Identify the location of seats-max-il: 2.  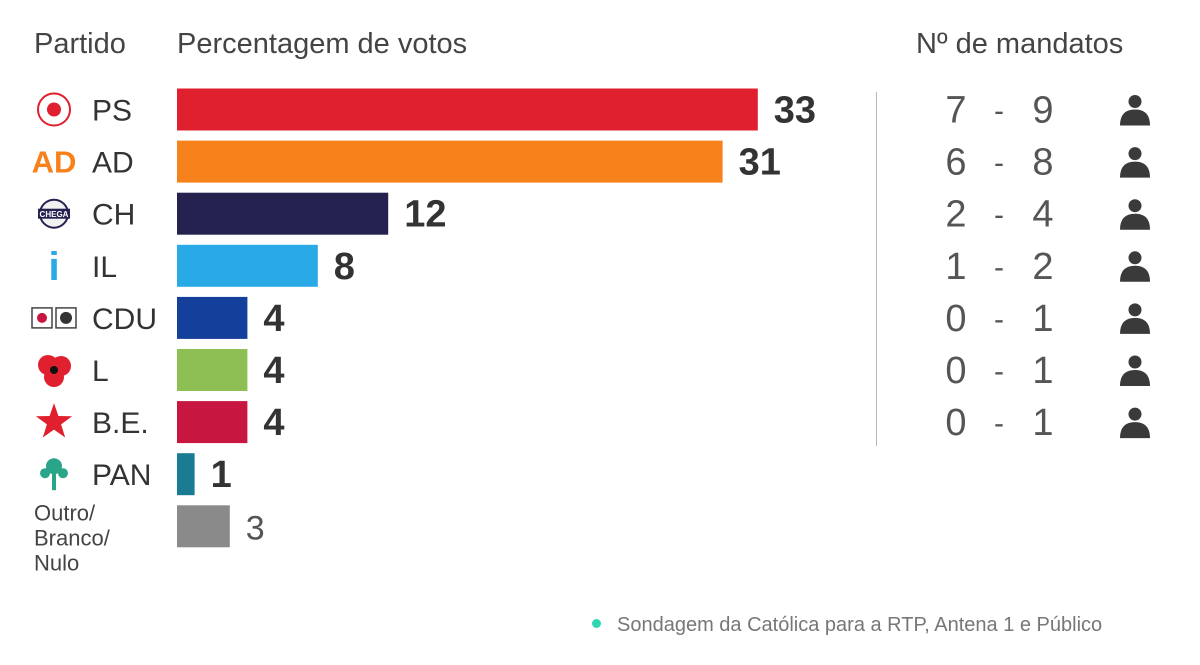
(1042, 267).